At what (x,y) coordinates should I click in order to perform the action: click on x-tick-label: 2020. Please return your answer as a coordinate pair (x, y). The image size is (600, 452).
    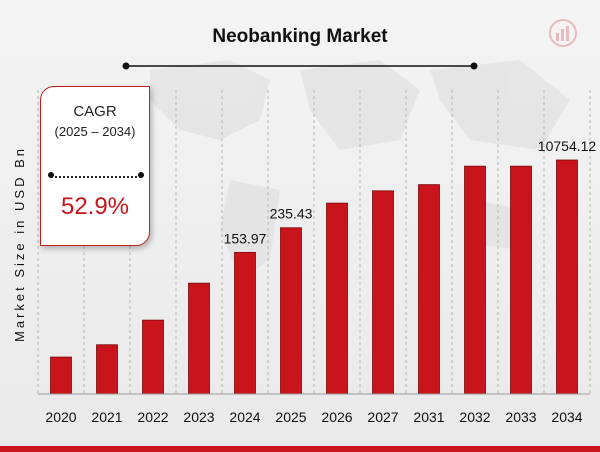
    Looking at the image, I should click on (60, 417).